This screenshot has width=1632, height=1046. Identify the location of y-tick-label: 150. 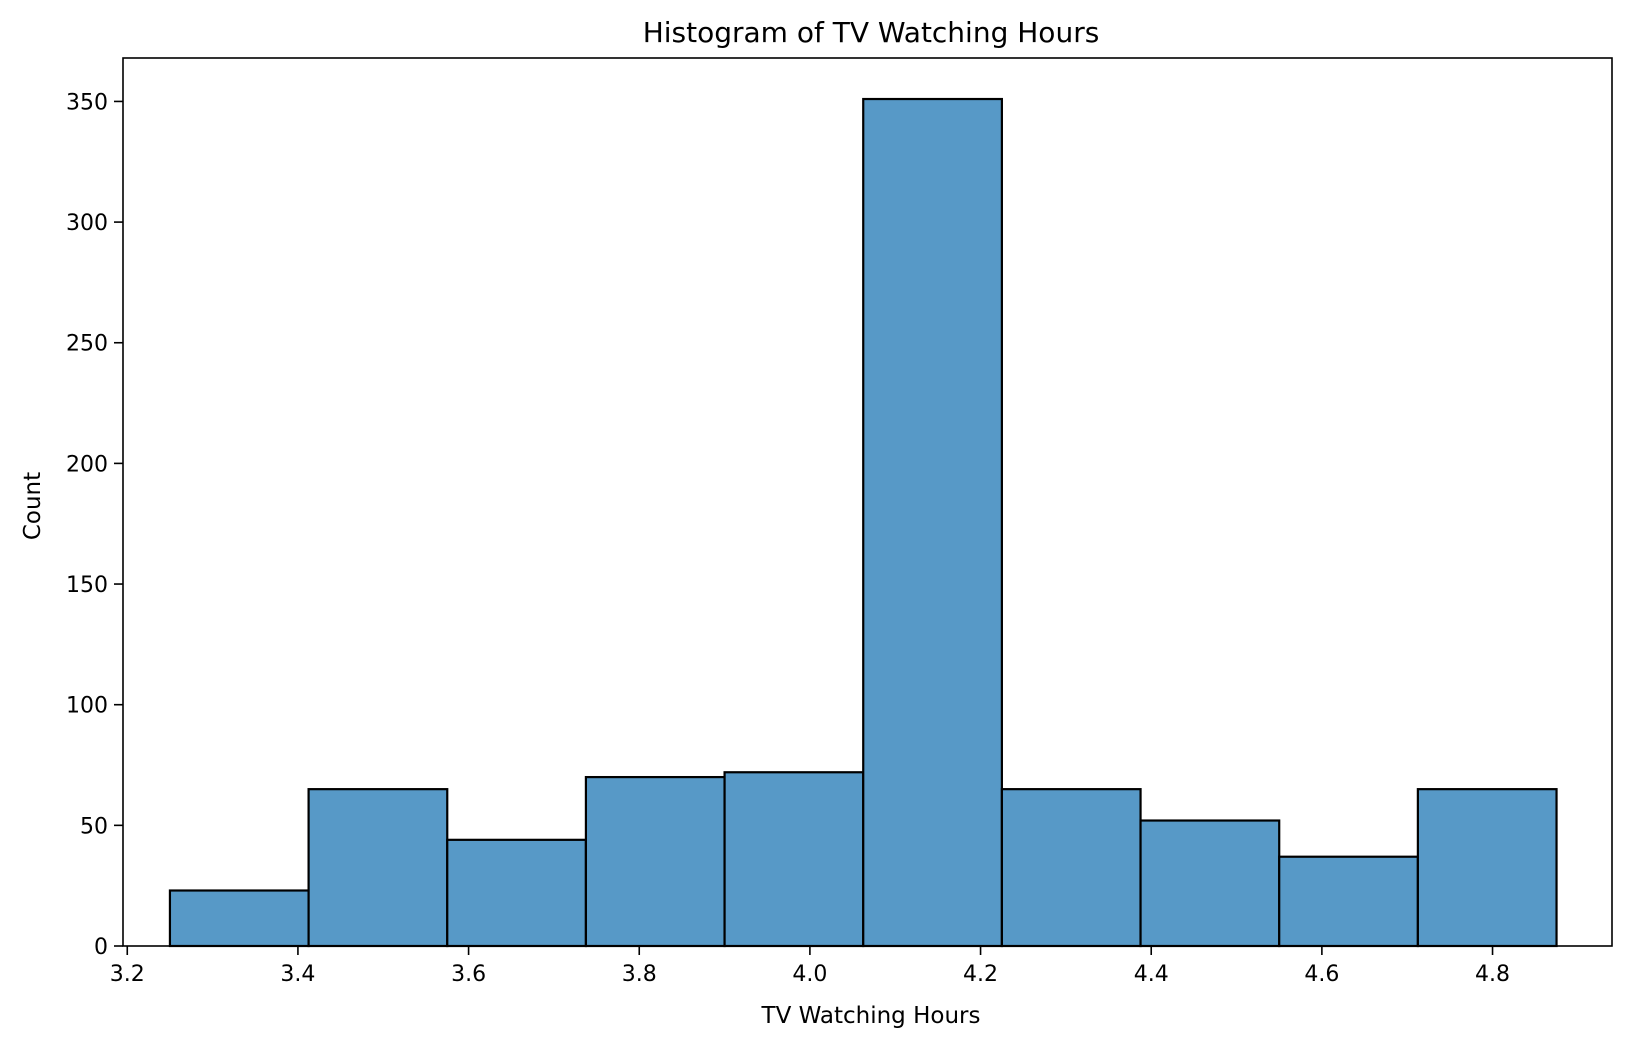
(87, 585).